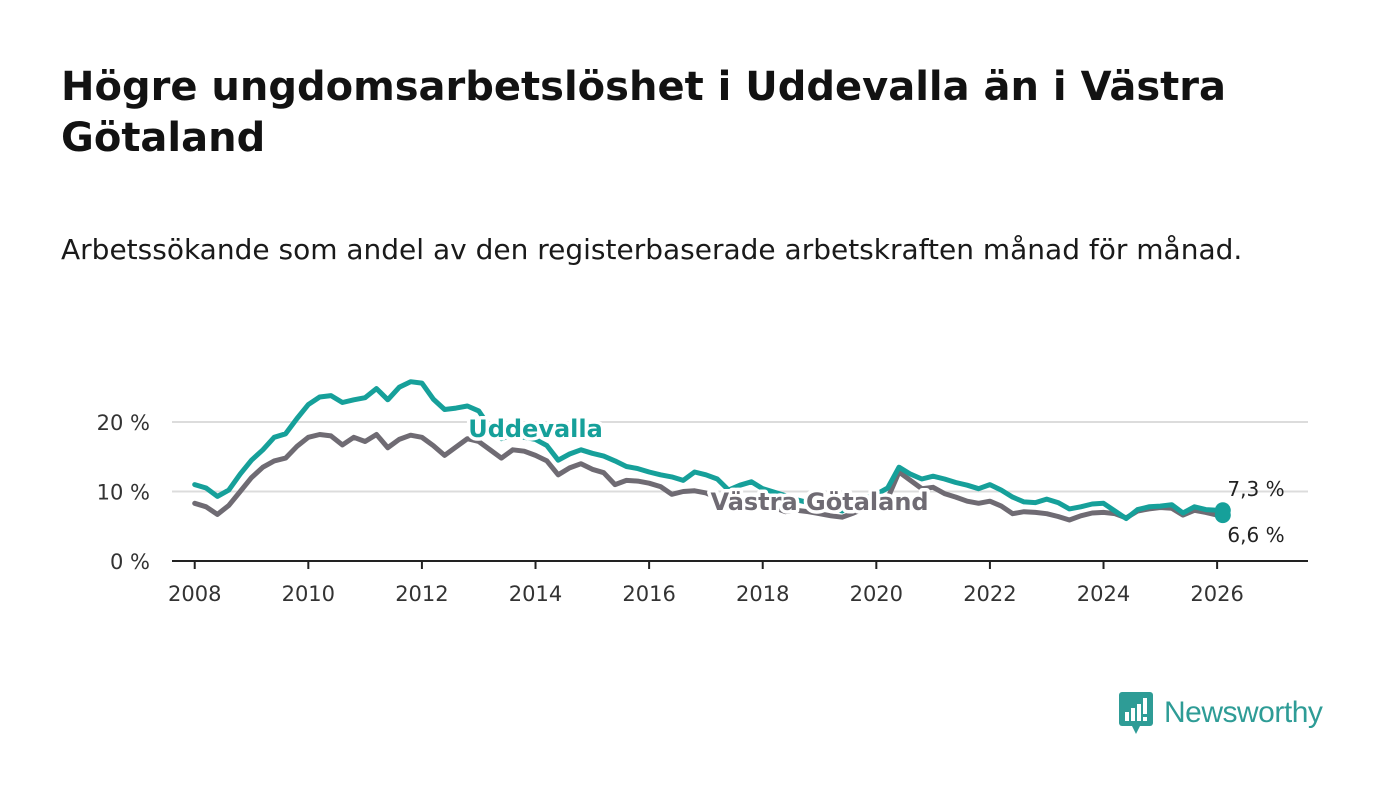  Describe the element at coordinates (421, 594) in the screenshot. I see `x-tick-label: 2012` at that location.